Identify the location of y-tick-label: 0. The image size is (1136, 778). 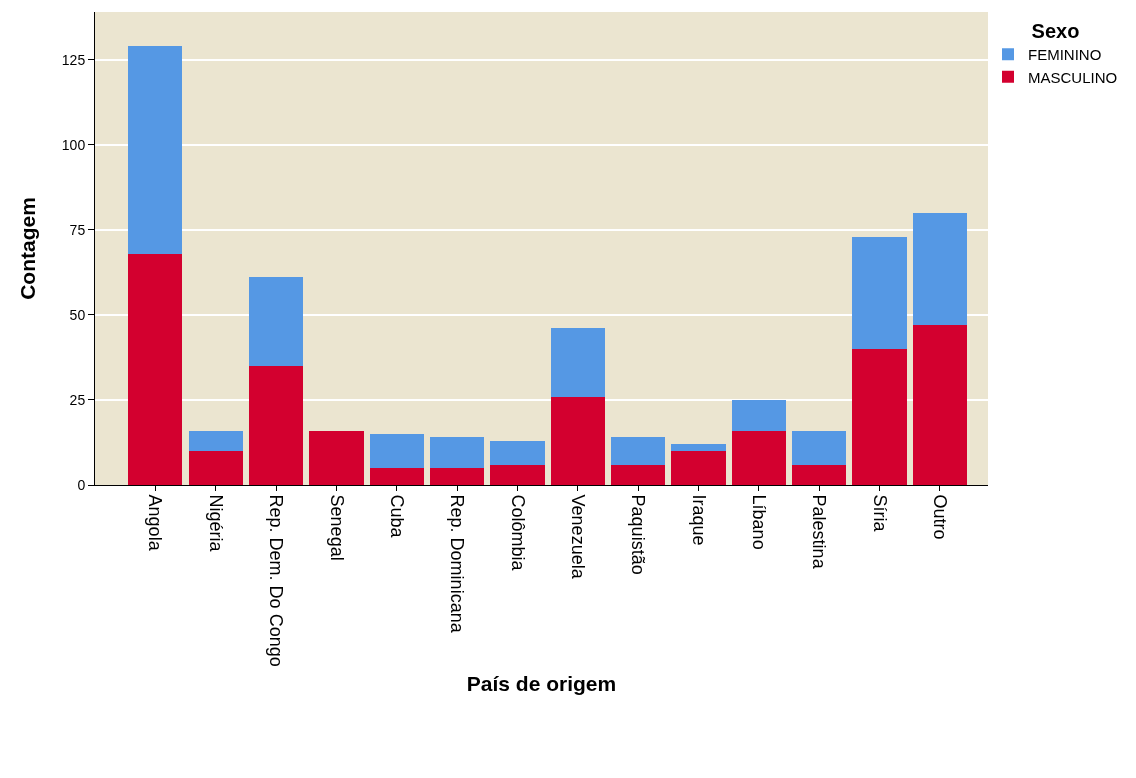
(81, 484).